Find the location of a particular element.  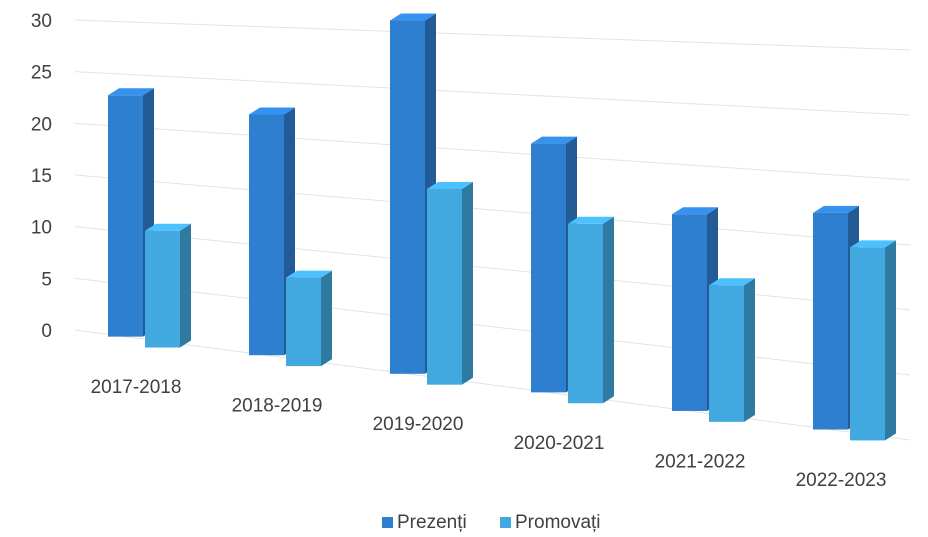

y-tick-label: 30 is located at coordinates (41, 21).